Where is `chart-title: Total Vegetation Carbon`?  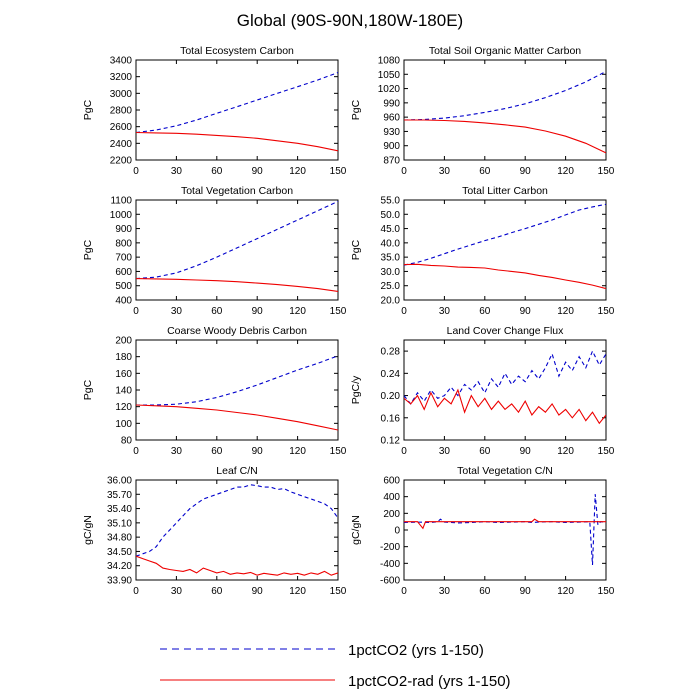
chart-title: Total Vegetation Carbon is located at coordinates (237, 191).